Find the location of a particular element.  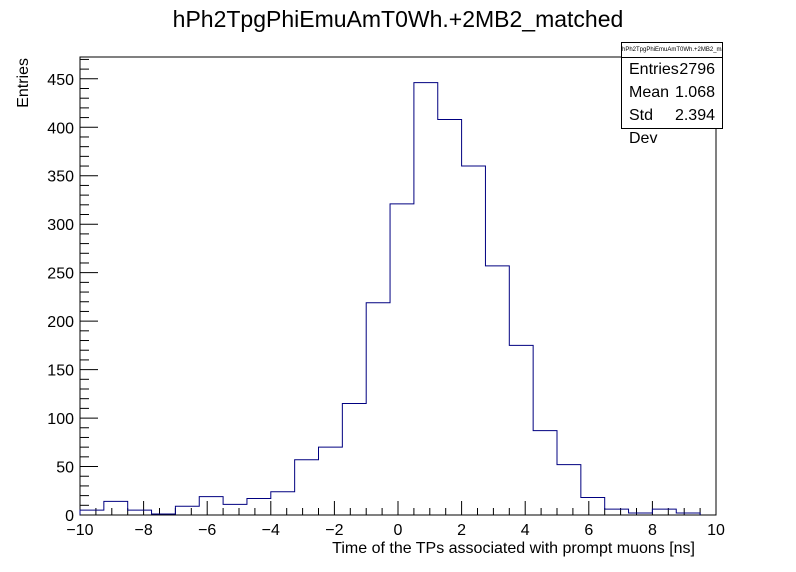

stats-row-mean: Mean 1.068 is located at coordinates (672, 92).